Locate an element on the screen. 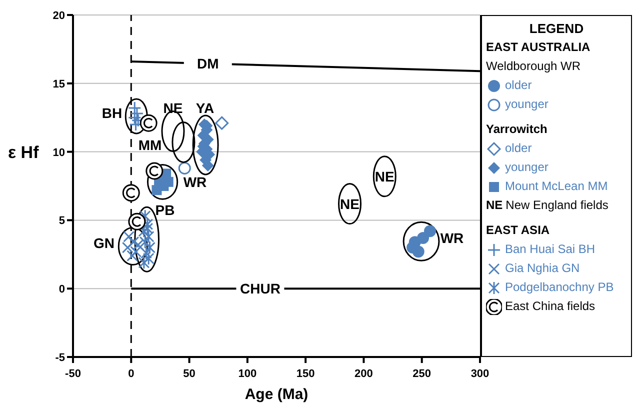 The image size is (636, 403). annotation: PB is located at coordinates (165, 210).